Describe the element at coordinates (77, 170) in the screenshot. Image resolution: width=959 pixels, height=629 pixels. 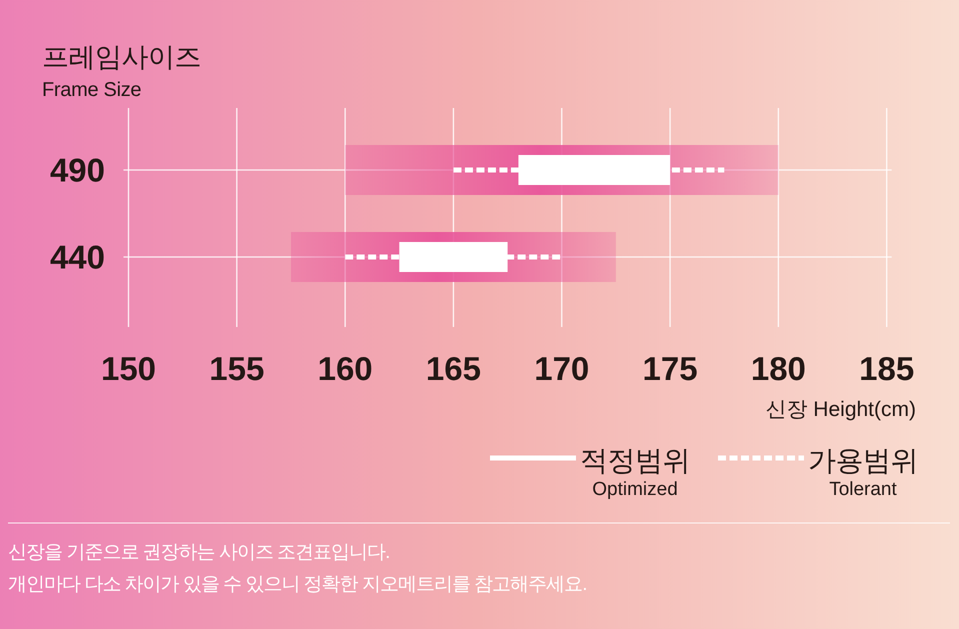
I see `y-tick-label: 490` at that location.